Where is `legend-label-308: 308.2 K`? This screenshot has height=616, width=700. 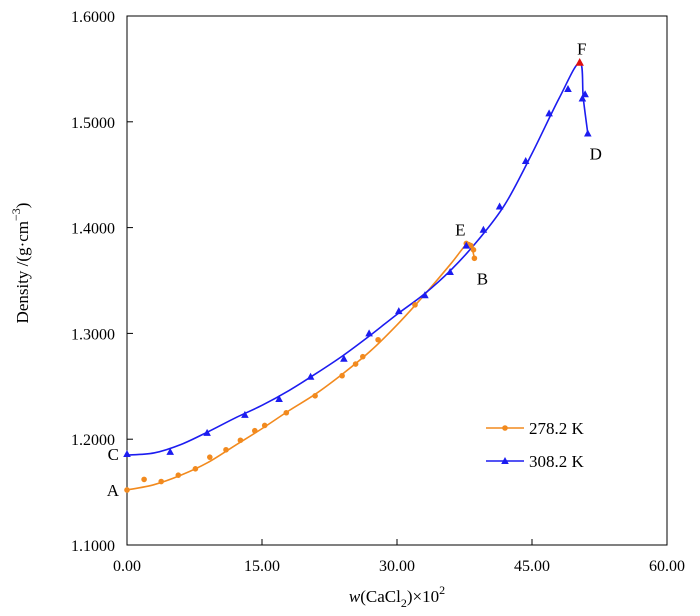 legend-label-308: 308.2 K is located at coordinates (557, 461).